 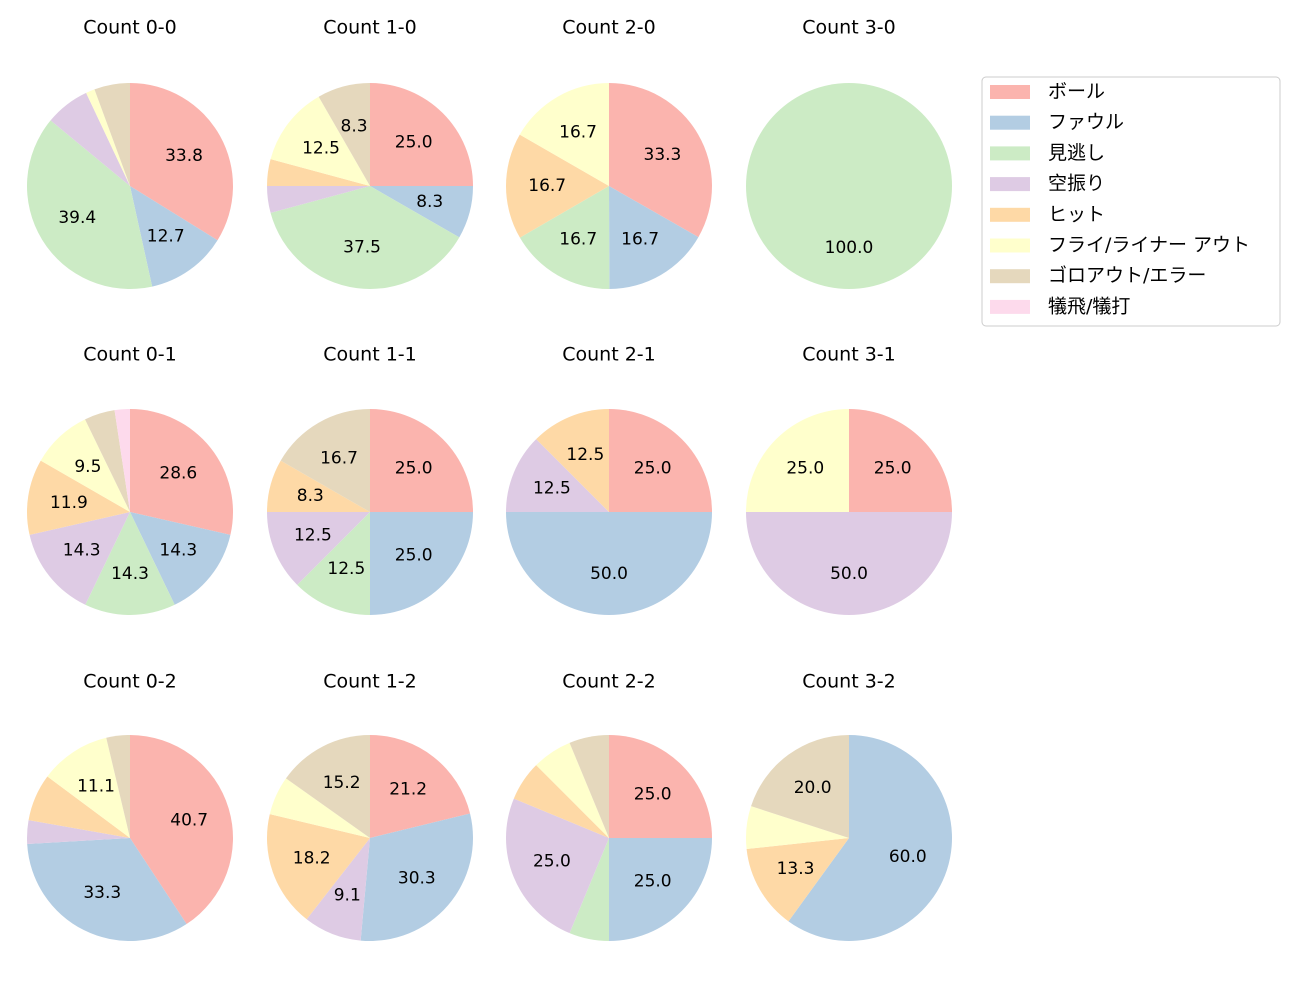 I want to click on chart-title: Count 2-2, so click(x=609, y=682).